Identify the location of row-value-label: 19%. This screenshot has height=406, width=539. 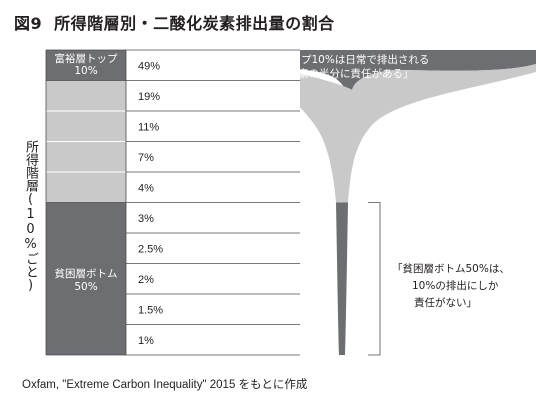
(149, 97).